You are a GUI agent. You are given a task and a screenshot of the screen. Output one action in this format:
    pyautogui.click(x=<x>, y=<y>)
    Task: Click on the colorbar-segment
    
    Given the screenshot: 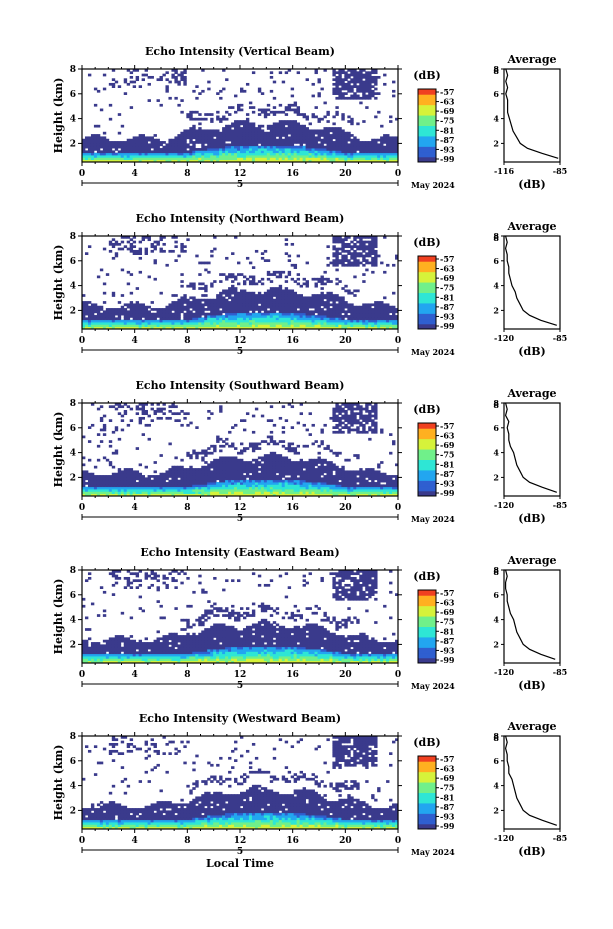 What is the action you would take?
    pyautogui.click(x=427, y=305)
    